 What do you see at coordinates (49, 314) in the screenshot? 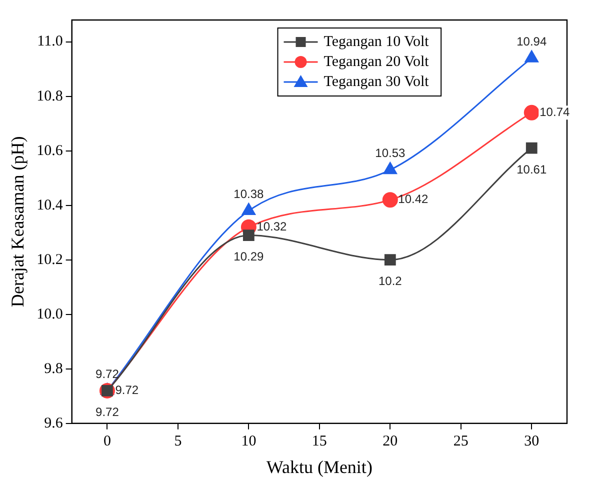
I see `y-tick-label: 10.0` at bounding box center [49, 314].